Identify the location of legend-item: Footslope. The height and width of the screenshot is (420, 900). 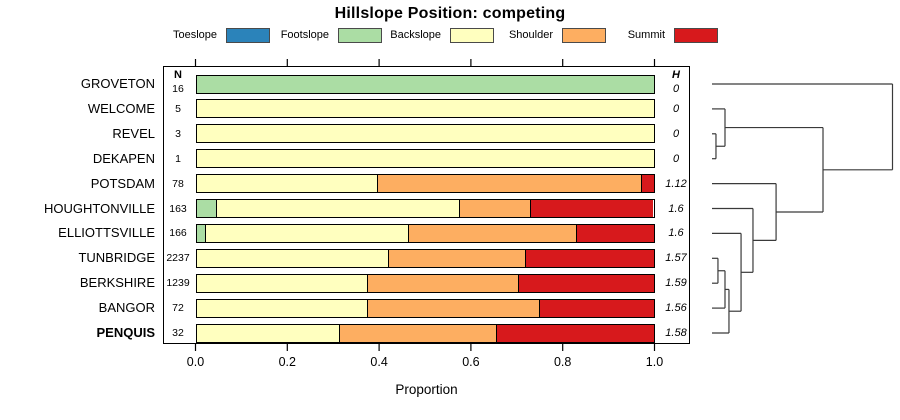
(280, 35).